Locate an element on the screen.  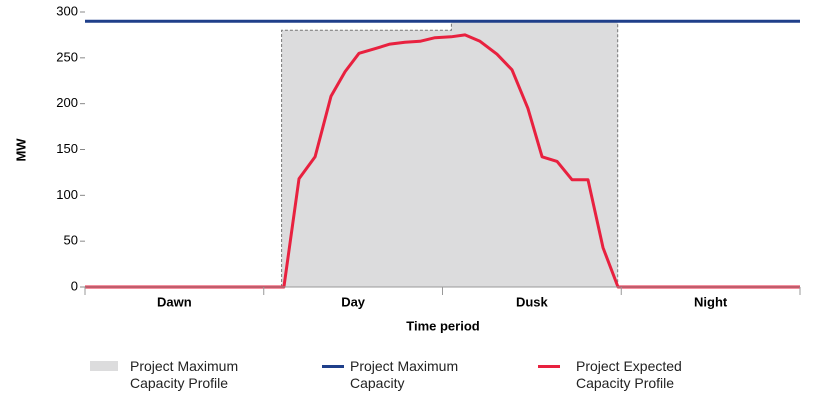
y-tick-label: 250 is located at coordinates (67, 56).